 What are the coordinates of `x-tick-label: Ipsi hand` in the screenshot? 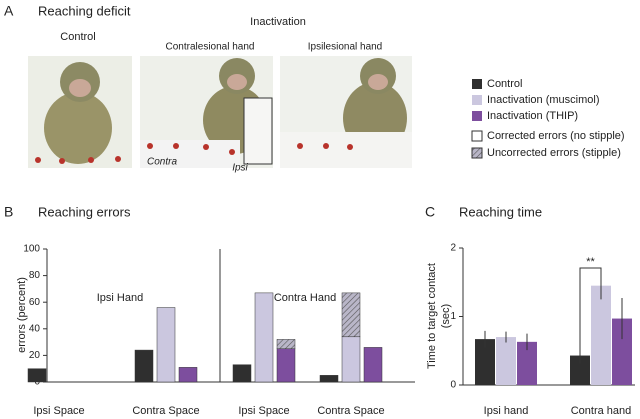 It's located at (506, 411).